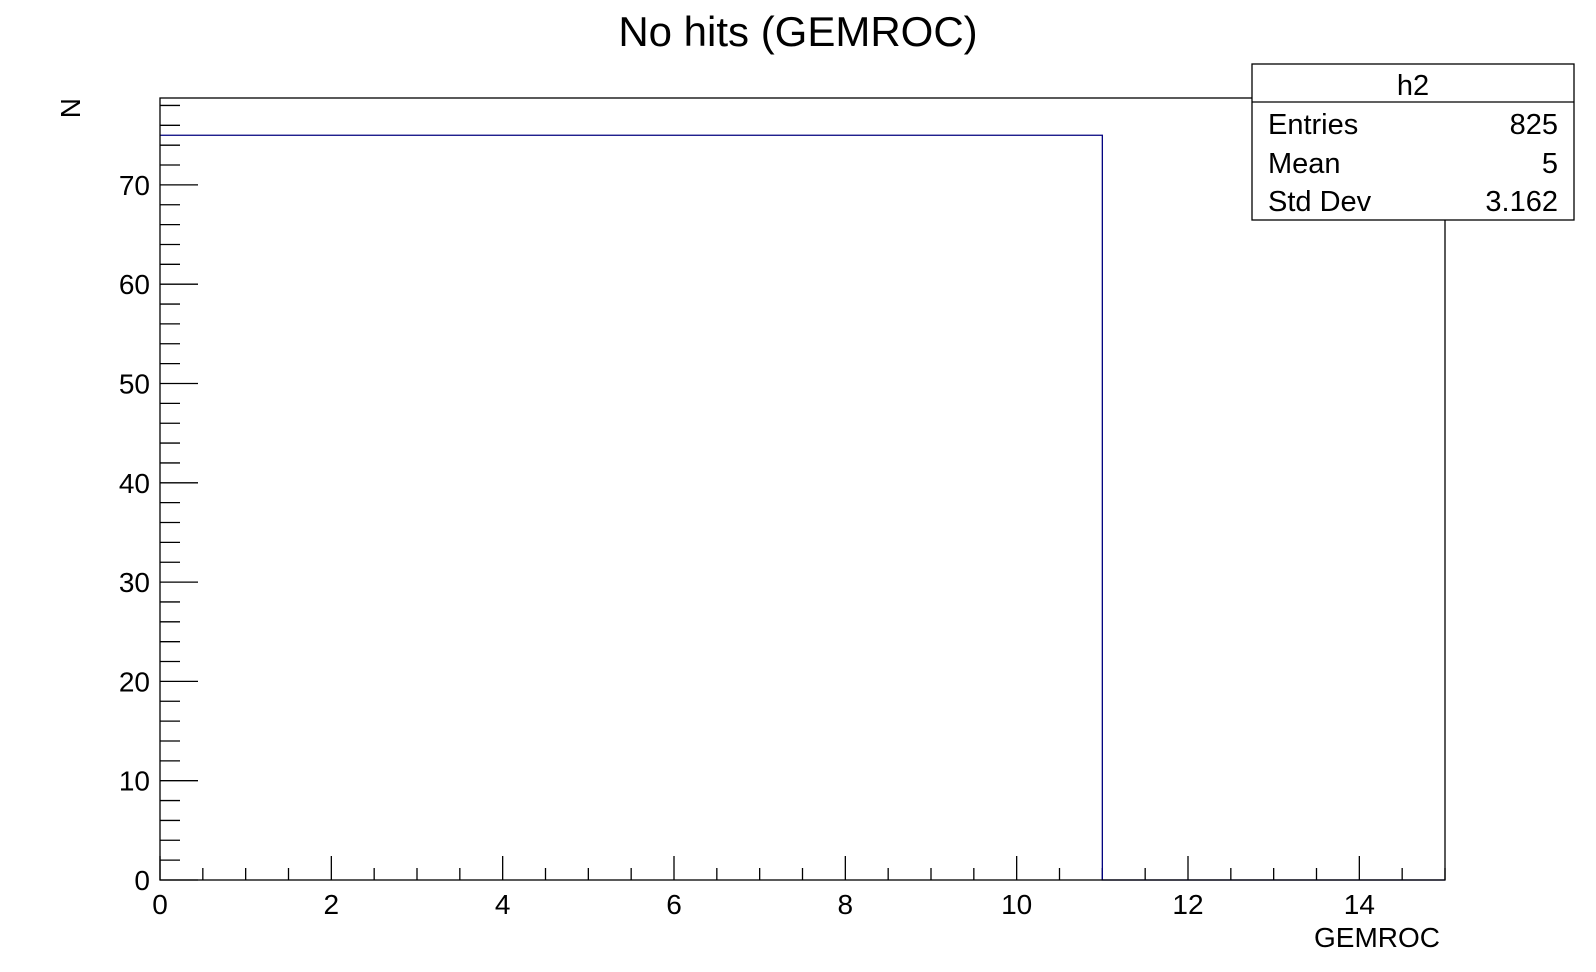 The width and height of the screenshot is (1596, 972). What do you see at coordinates (503, 904) in the screenshot?
I see `x-tick-label: 4` at bounding box center [503, 904].